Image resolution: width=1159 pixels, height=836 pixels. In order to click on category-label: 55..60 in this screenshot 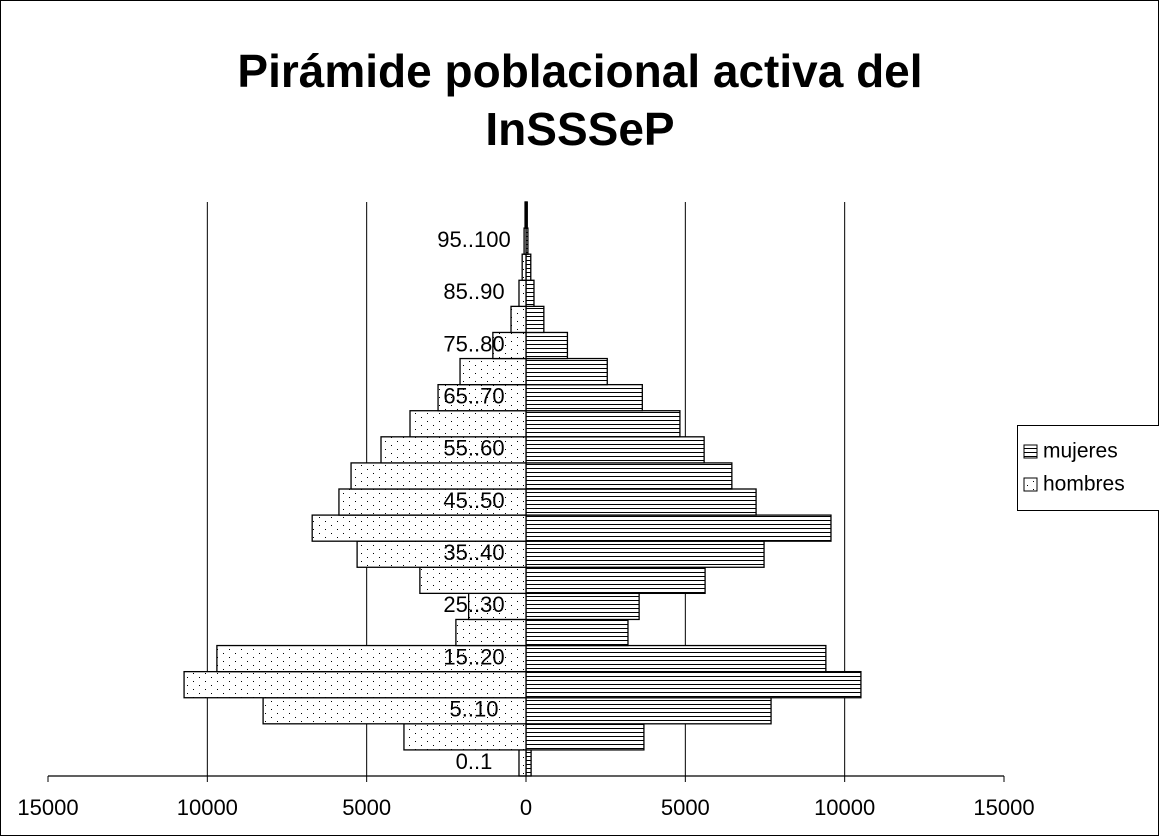, I will do `click(473, 448)`.